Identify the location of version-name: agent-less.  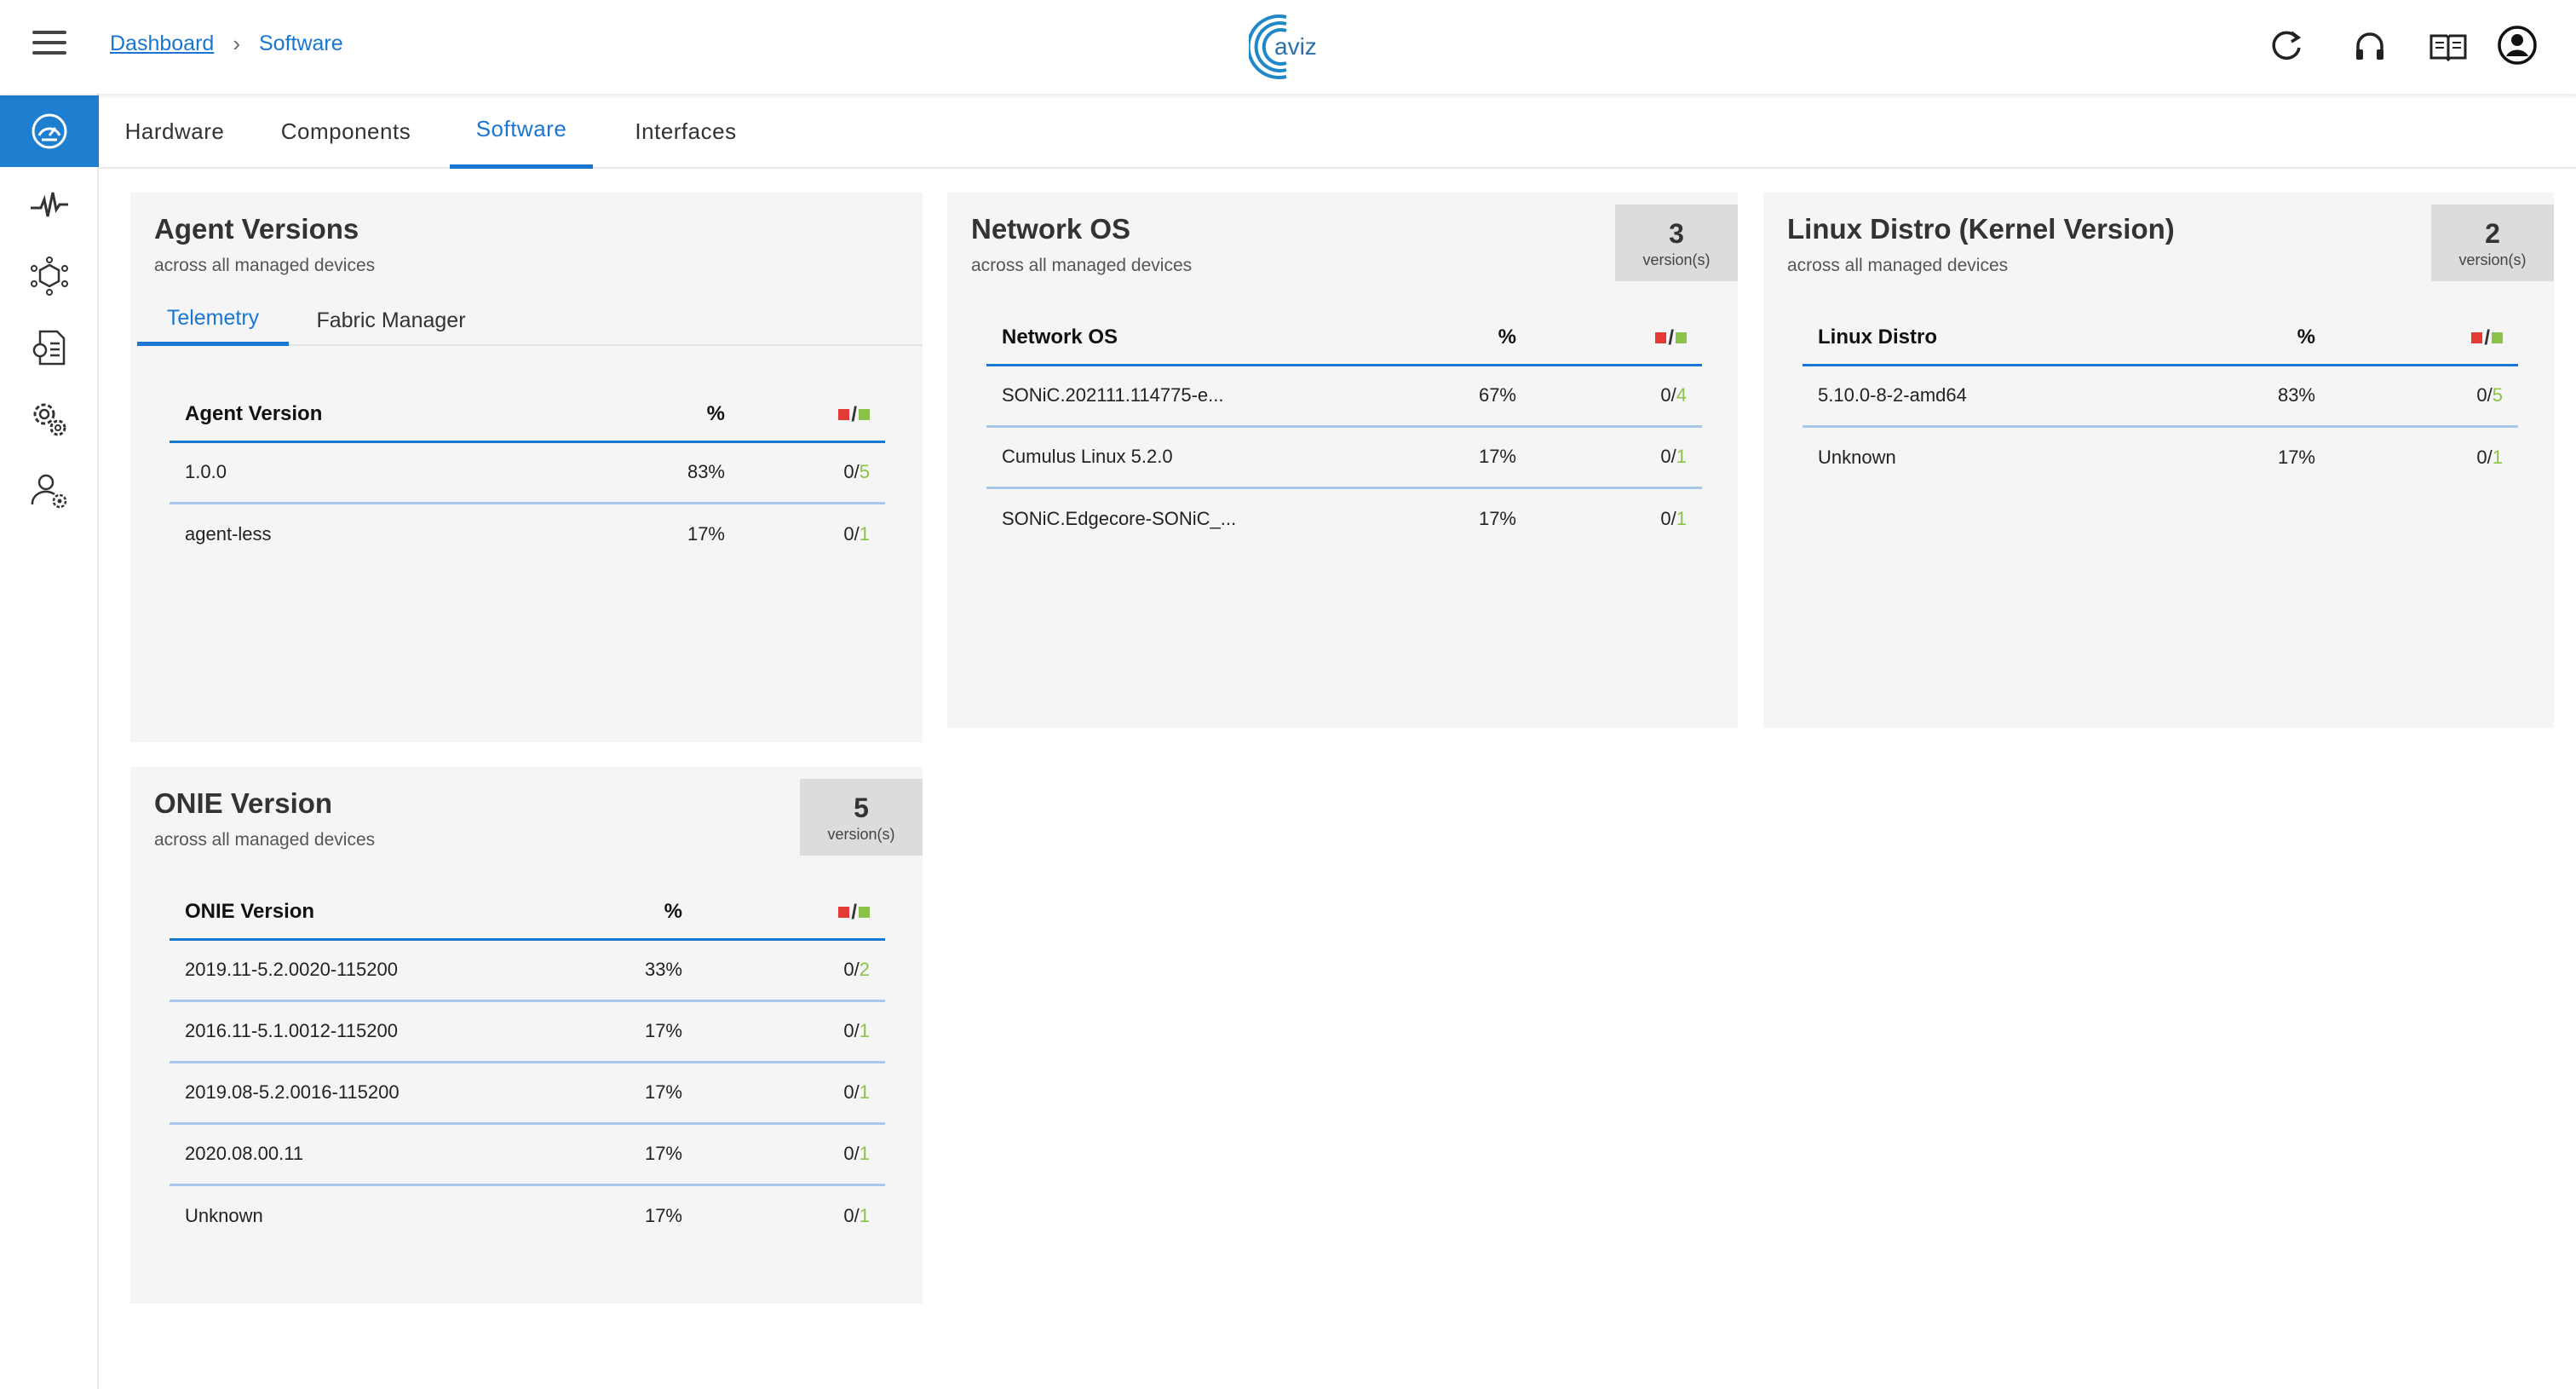
(229, 533).